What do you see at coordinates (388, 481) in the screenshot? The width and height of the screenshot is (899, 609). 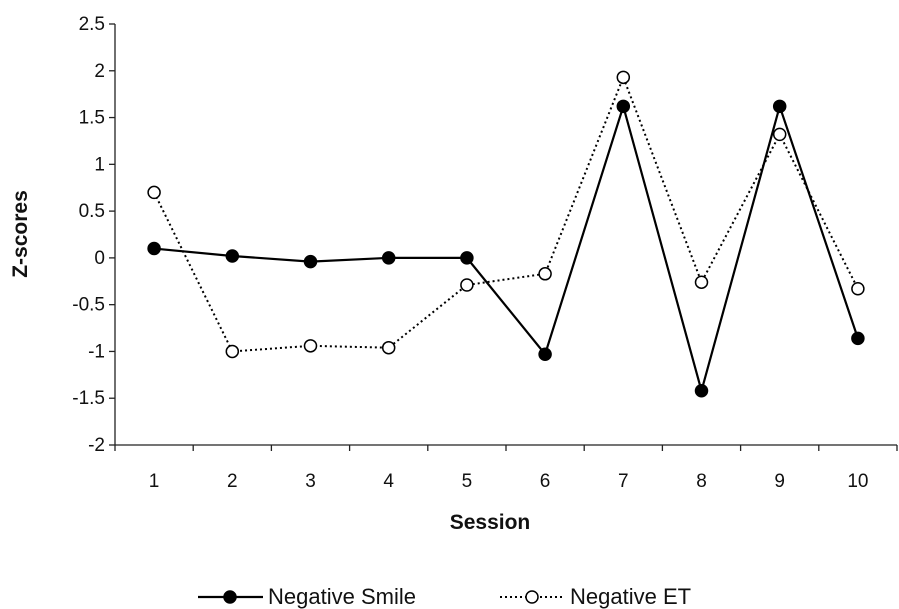 I see `x-tick-label: 4` at bounding box center [388, 481].